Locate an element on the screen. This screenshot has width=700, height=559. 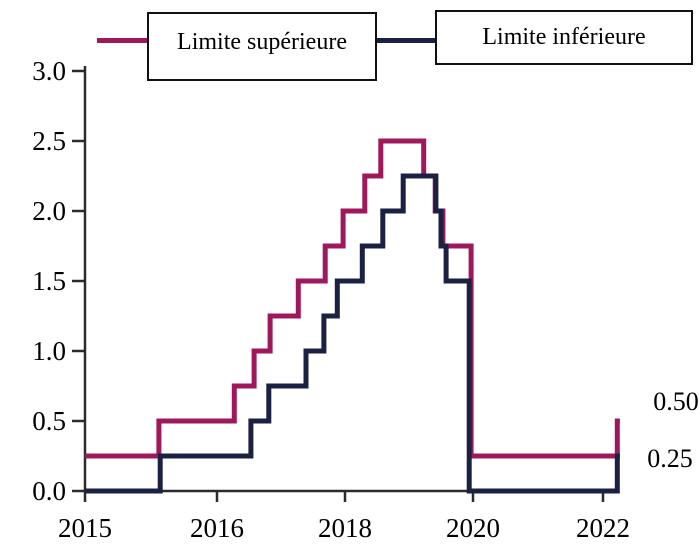
legend-item-upper: Limite supérieure is located at coordinates (262, 46).